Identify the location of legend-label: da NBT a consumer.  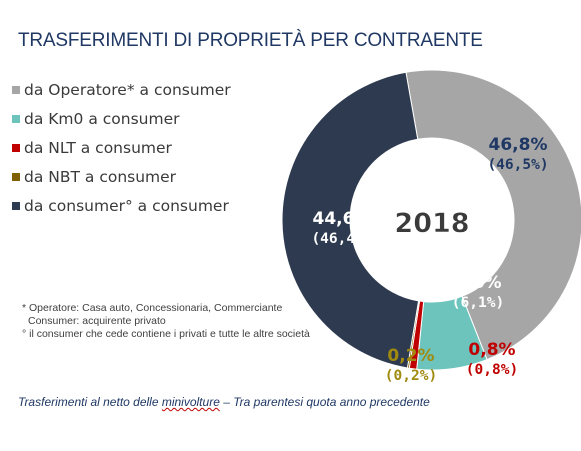
(100, 176).